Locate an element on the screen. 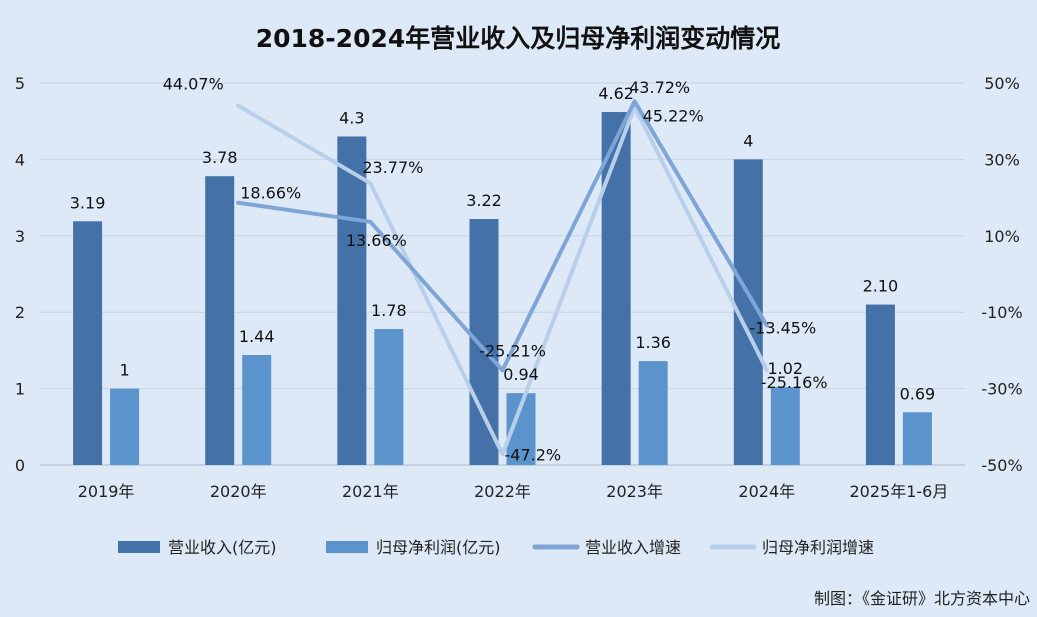 The height and width of the screenshot is (617, 1037). legend: 营业收入(亿元) 归母净利润(亿元) 营业收入增速 归母净利润增速 is located at coordinates (496, 547).